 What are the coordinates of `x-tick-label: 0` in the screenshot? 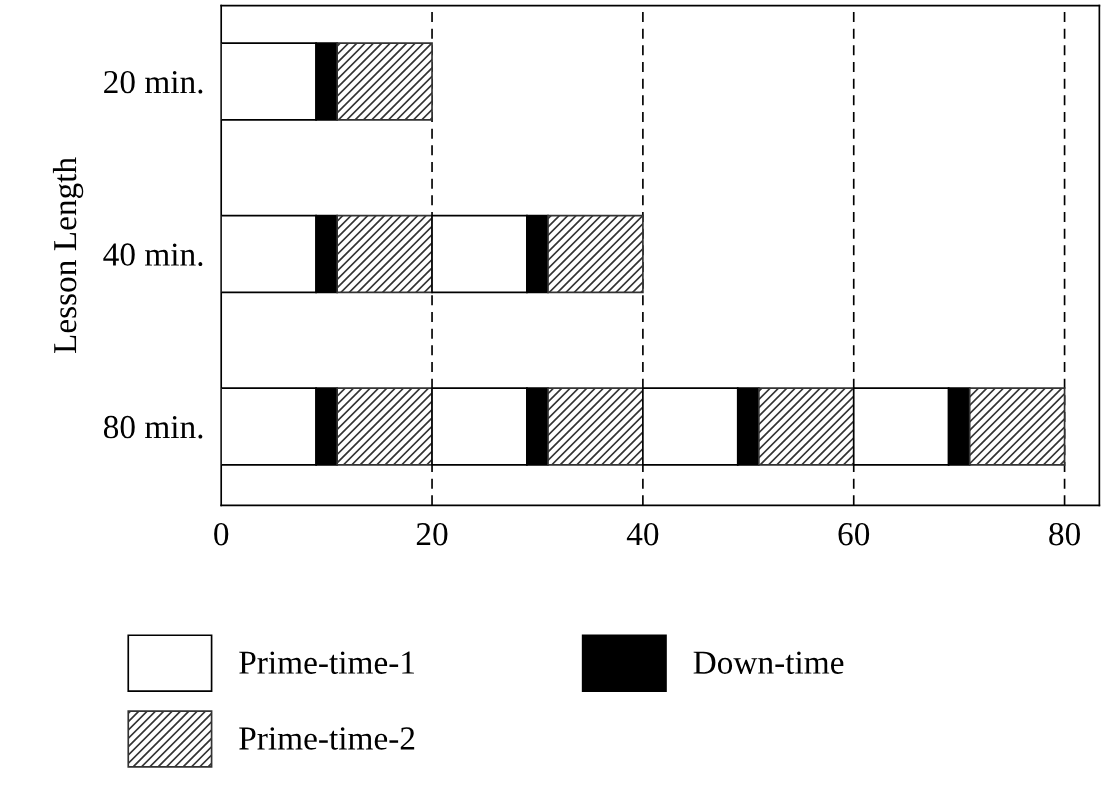 It's located at (221, 534).